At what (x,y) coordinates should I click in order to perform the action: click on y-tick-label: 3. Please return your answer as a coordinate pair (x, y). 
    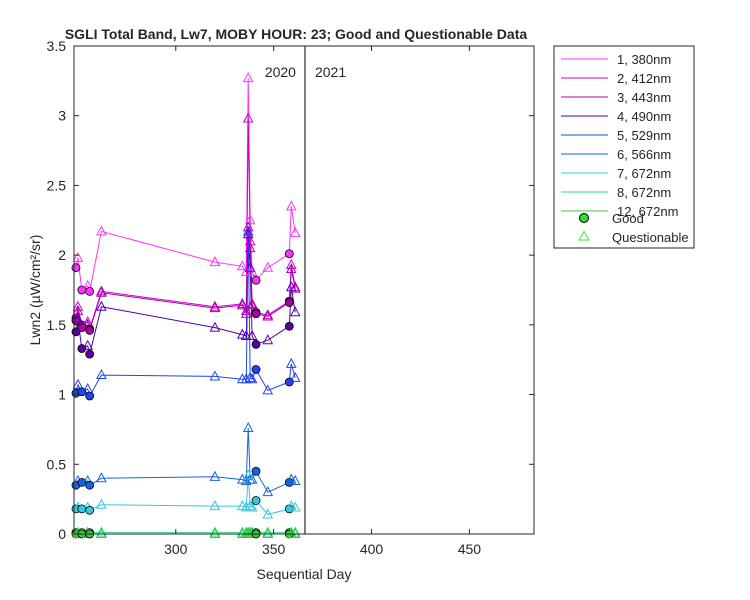
    Looking at the image, I should click on (62, 116).